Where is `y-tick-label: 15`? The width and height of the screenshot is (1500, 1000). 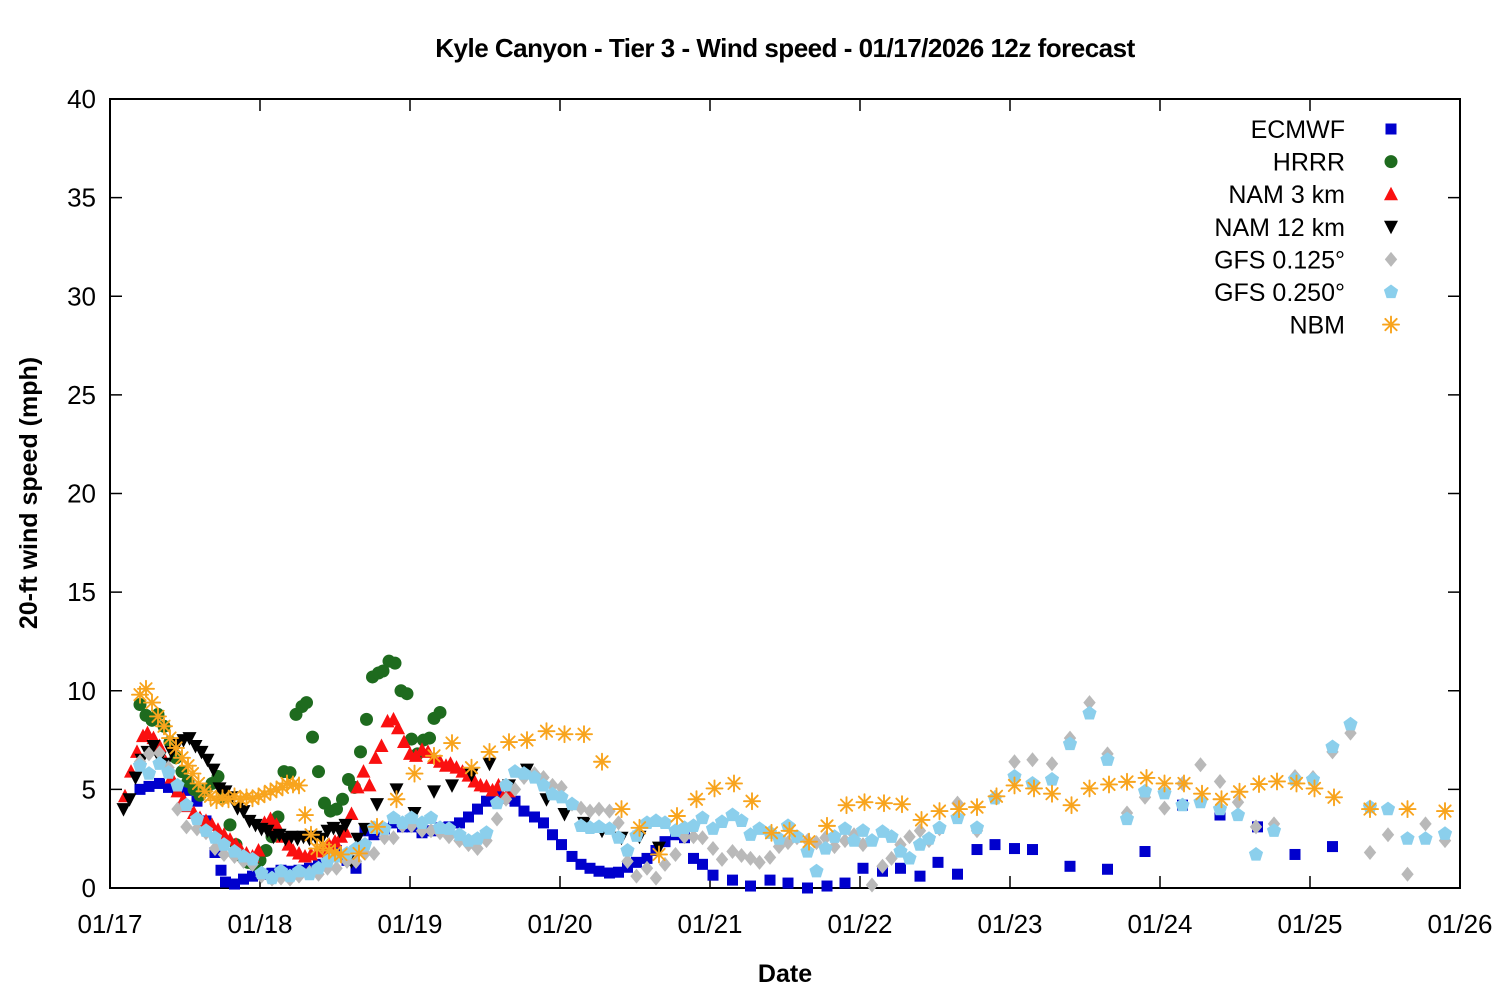 y-tick-label: 15 is located at coordinates (81, 592).